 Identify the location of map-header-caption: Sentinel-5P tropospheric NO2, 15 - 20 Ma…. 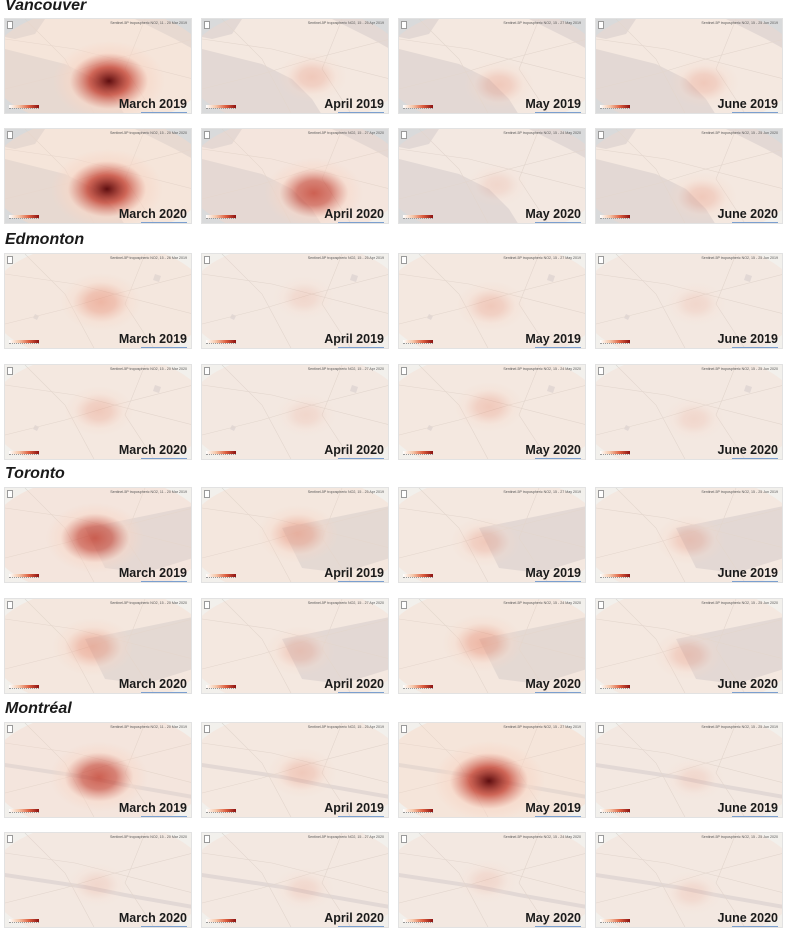
(148, 133).